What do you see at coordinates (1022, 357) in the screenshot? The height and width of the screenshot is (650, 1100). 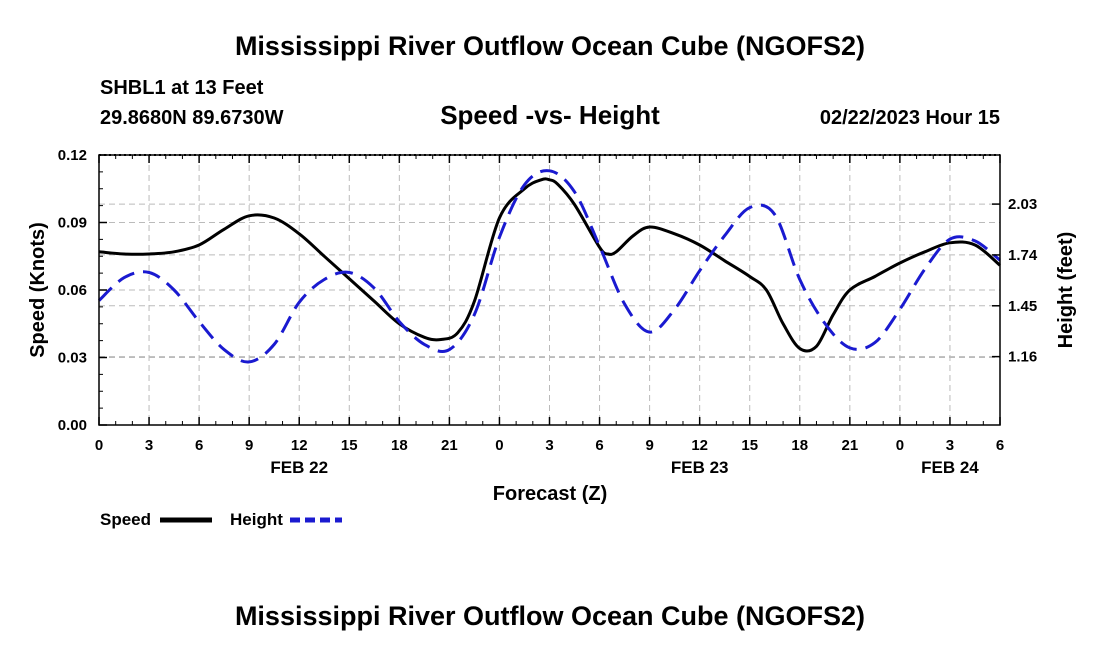 I see `y-tick-label-right: 1.16` at bounding box center [1022, 357].